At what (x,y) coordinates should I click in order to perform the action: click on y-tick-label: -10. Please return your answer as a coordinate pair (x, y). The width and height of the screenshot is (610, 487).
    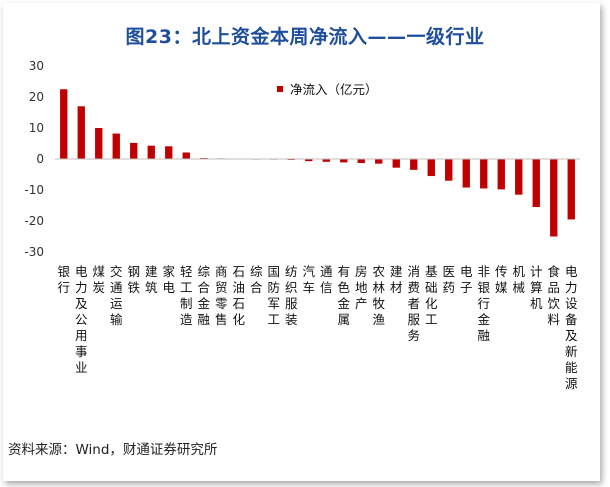
    Looking at the image, I should click on (34, 190).